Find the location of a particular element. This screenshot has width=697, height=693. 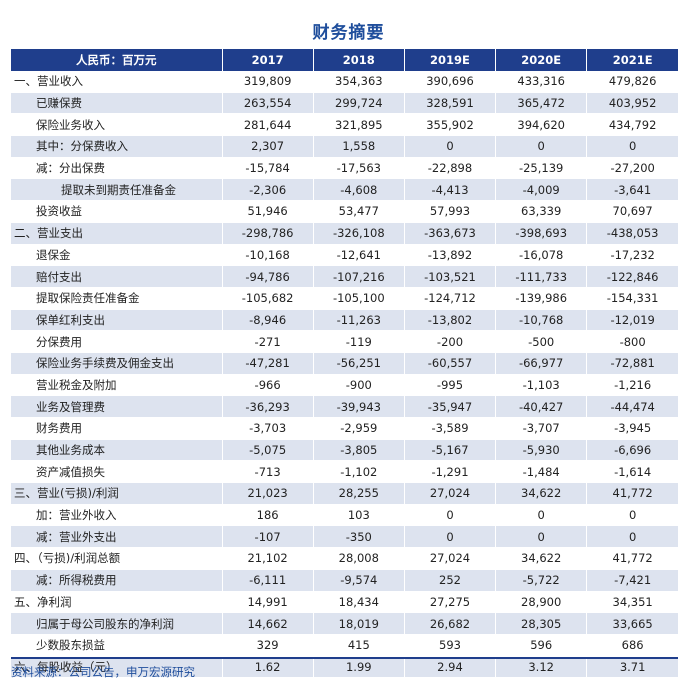

row-label: 三、营业(亏损)/利润 is located at coordinates (117, 493).